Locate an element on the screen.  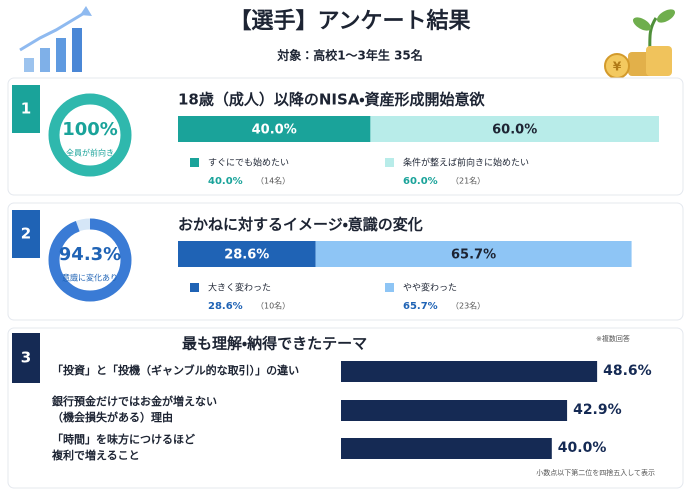
section-title: 18歳（成人）以降のNISA・資産形成開始意欲 is located at coordinates (332, 100).